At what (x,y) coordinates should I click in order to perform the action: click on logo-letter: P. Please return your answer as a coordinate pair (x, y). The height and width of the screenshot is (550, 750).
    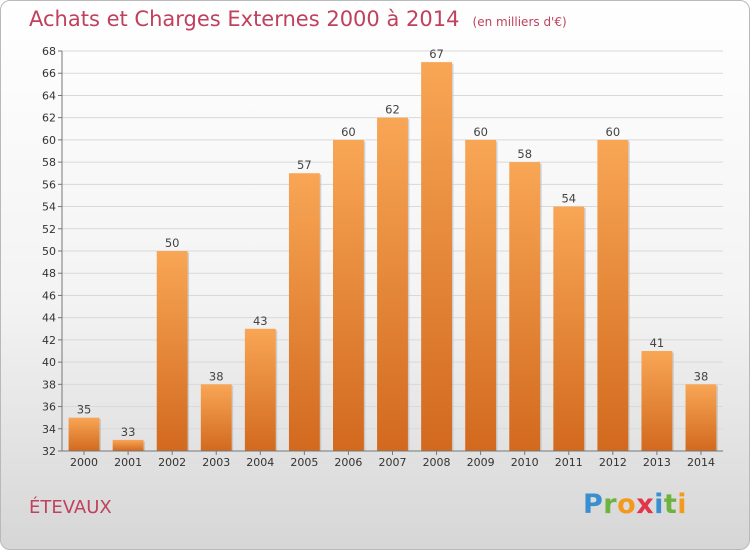
    Looking at the image, I should click on (593, 504).